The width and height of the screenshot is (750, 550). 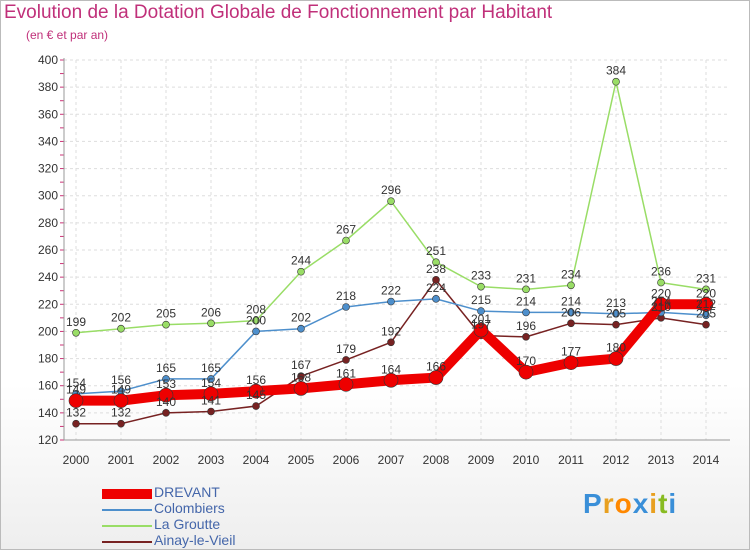 I want to click on data-label-la-groutte: 202, so click(x=121, y=318).